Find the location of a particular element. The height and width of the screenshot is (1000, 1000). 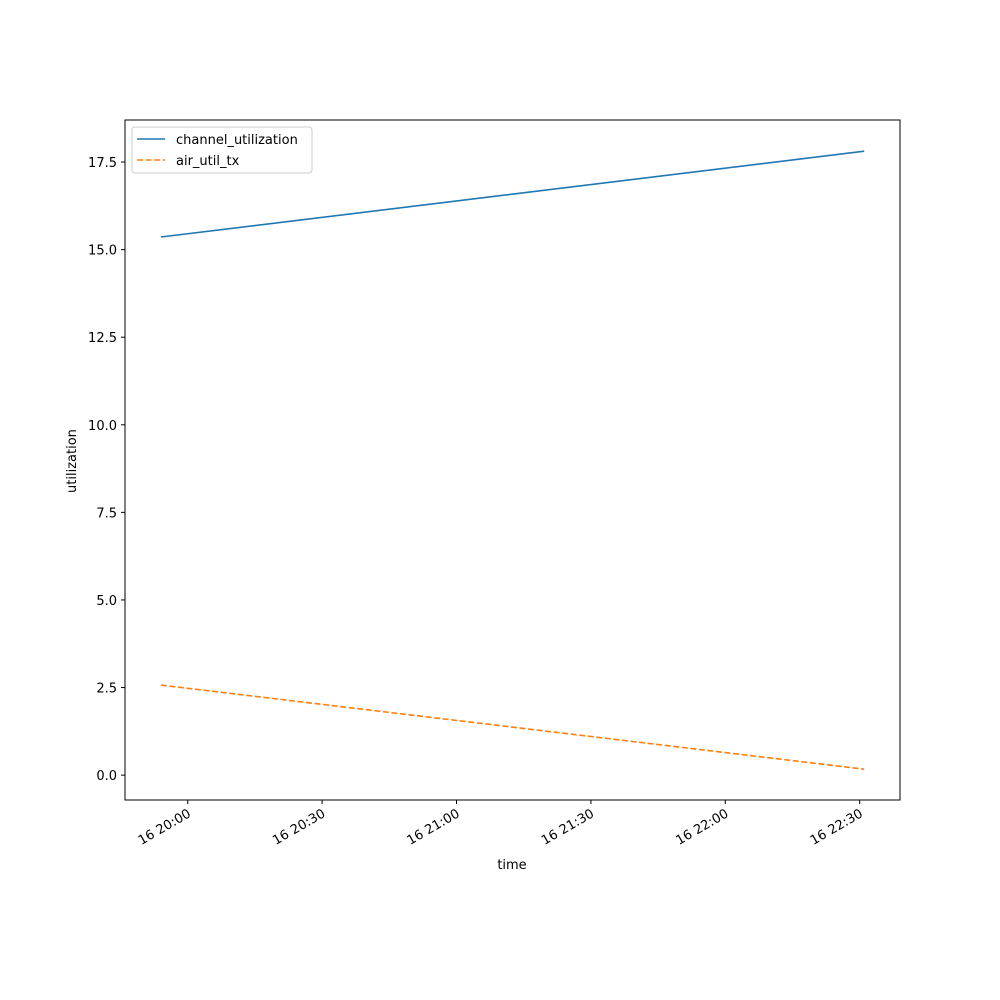

y-tick-label: 12.5 is located at coordinates (102, 338).